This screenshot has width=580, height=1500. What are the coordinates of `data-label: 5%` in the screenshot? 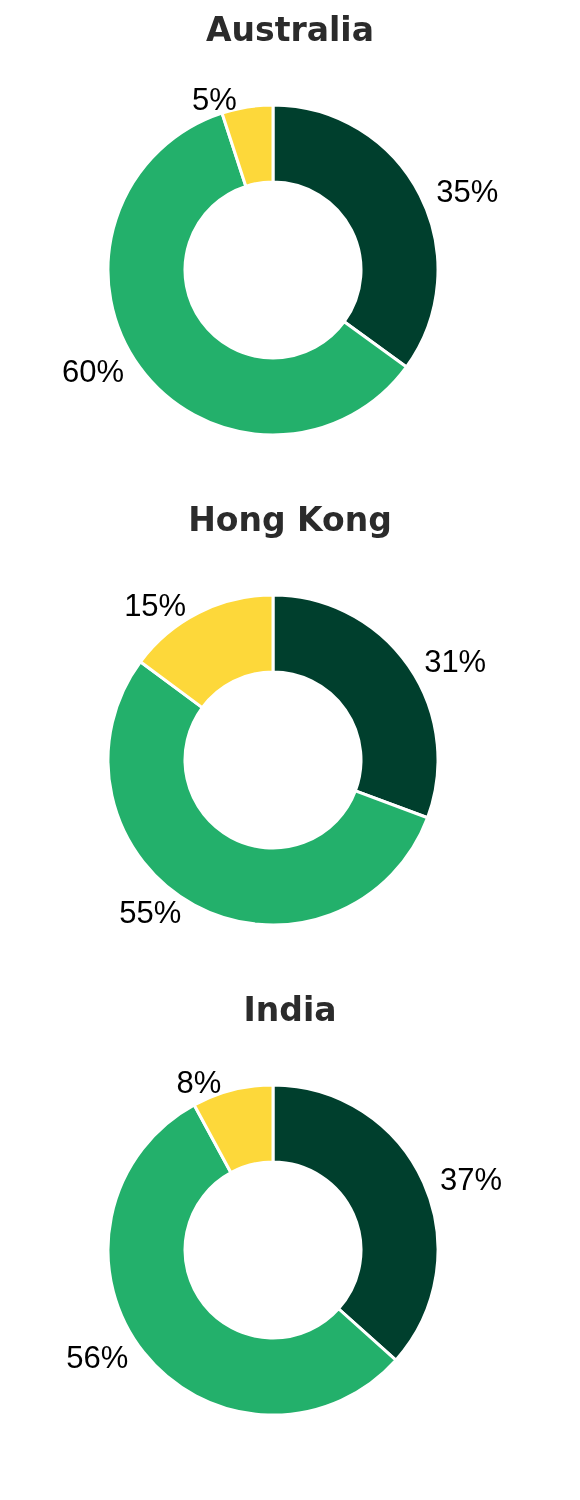 It's located at (214, 99).